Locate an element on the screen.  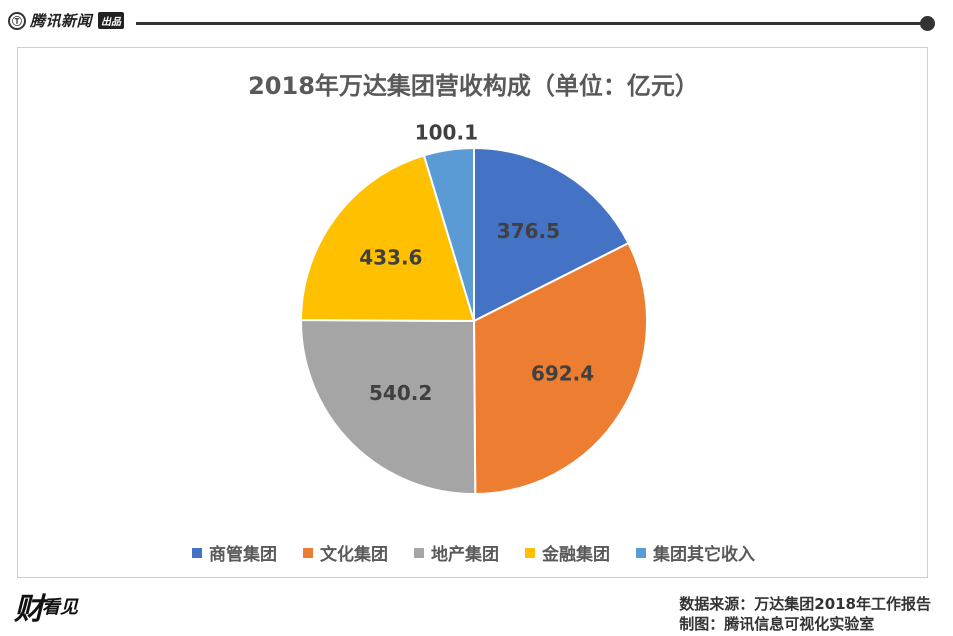
data-source: 数据来源：万达集团2018年工作报告 is located at coordinates (805, 604).